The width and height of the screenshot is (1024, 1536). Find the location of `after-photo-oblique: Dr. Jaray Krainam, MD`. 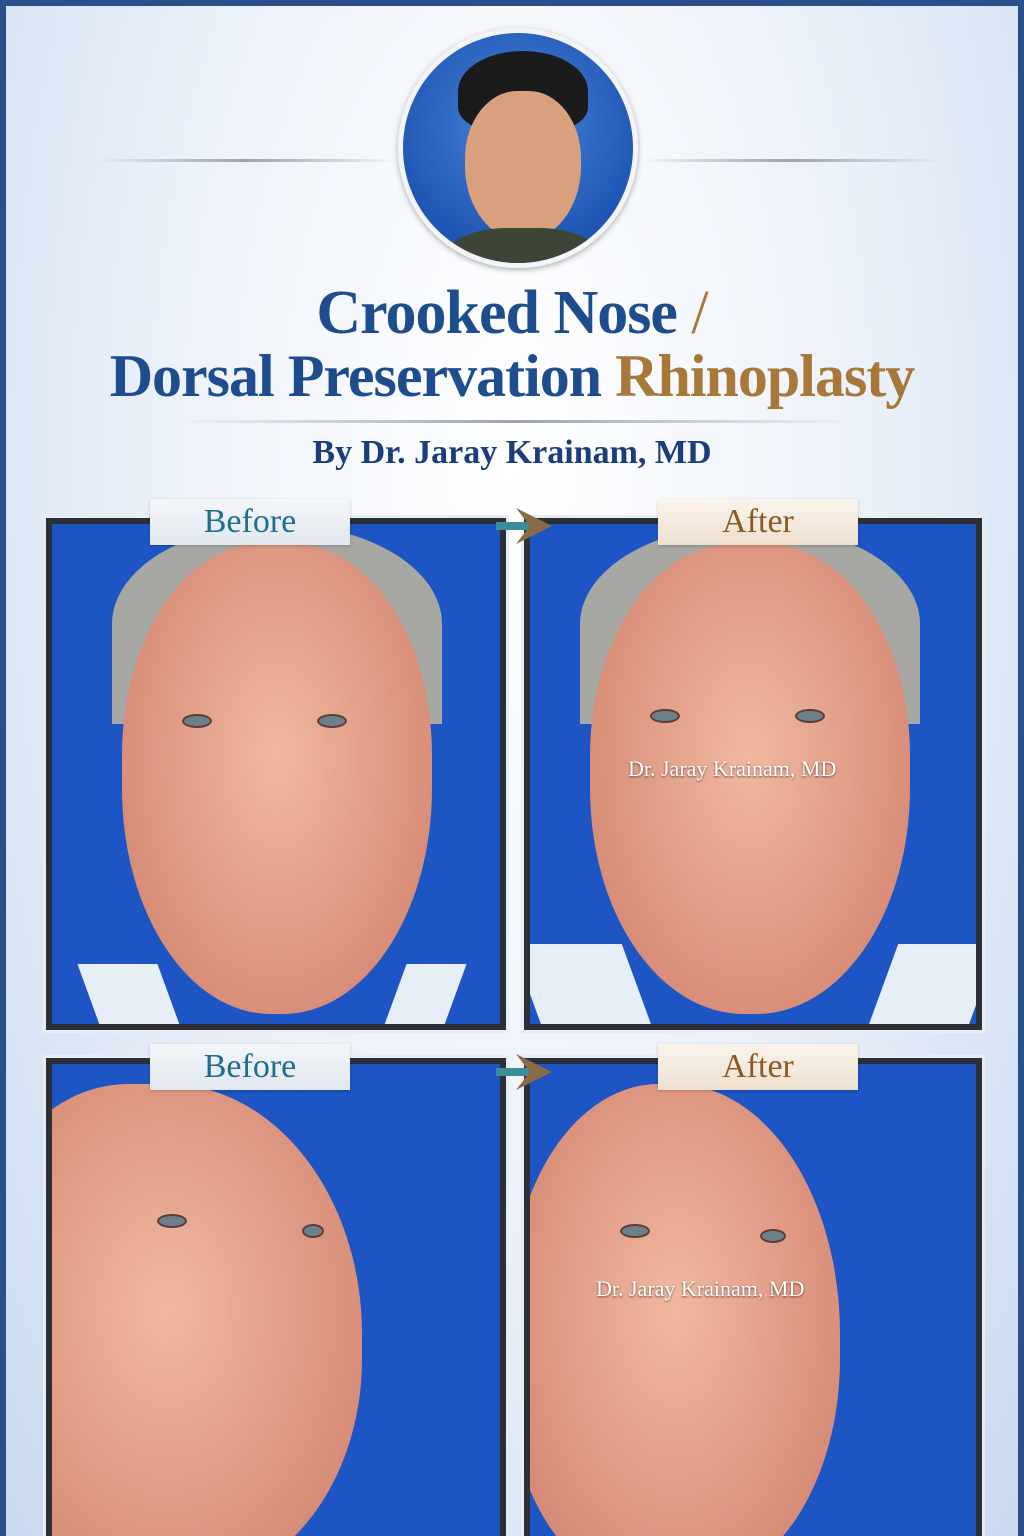

after-photo-oblique: Dr. Jaray Krainam, MD is located at coordinates (753, 1295).